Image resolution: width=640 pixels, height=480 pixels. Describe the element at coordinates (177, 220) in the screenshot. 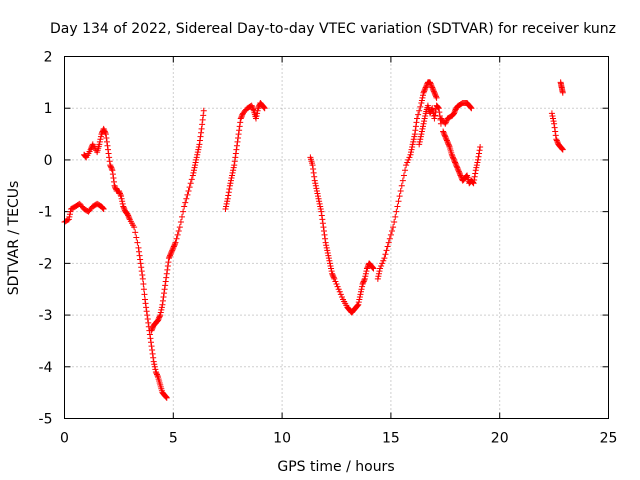

I see `series-seg3` at that location.